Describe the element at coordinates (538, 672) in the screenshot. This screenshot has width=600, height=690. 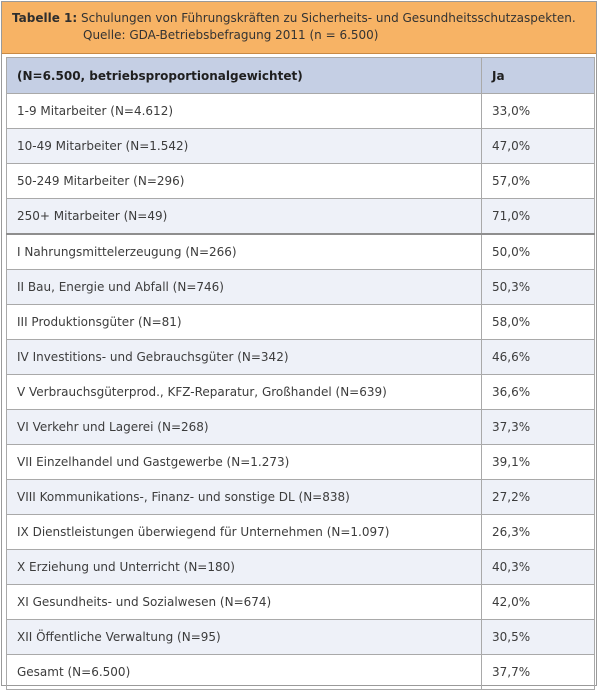
I see `row-value: 37,7%` at that location.